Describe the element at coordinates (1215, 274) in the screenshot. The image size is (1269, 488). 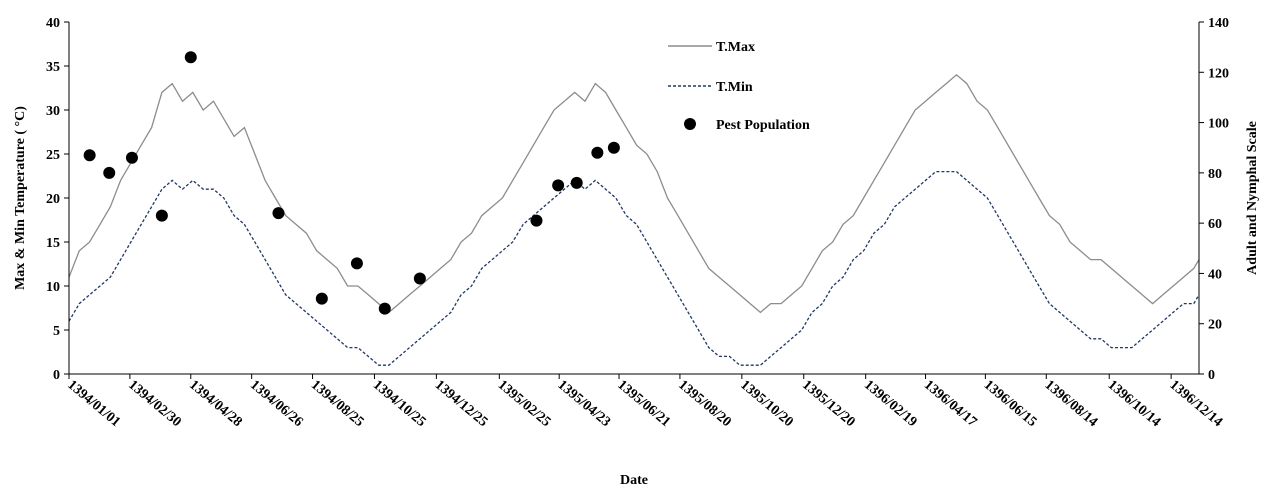
I see `y-right-tick-label: 40` at that location.